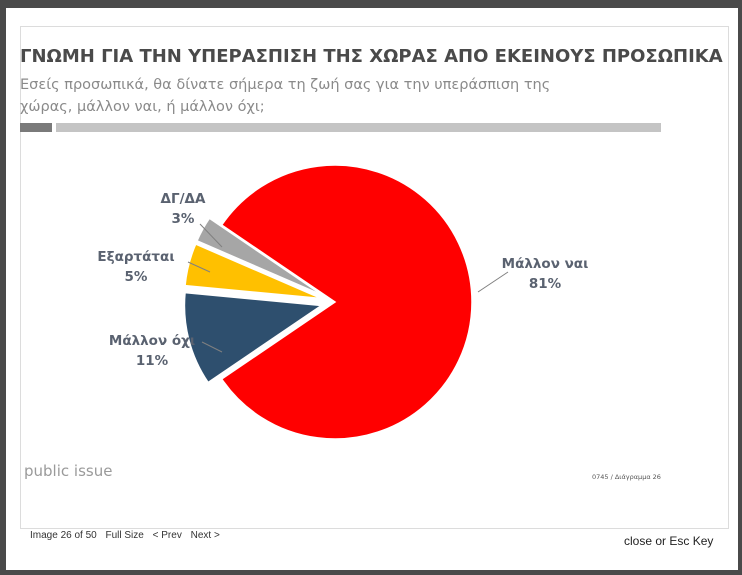  Describe the element at coordinates (668, 541) in the screenshot. I see `close-control: close or Esc Key` at that location.